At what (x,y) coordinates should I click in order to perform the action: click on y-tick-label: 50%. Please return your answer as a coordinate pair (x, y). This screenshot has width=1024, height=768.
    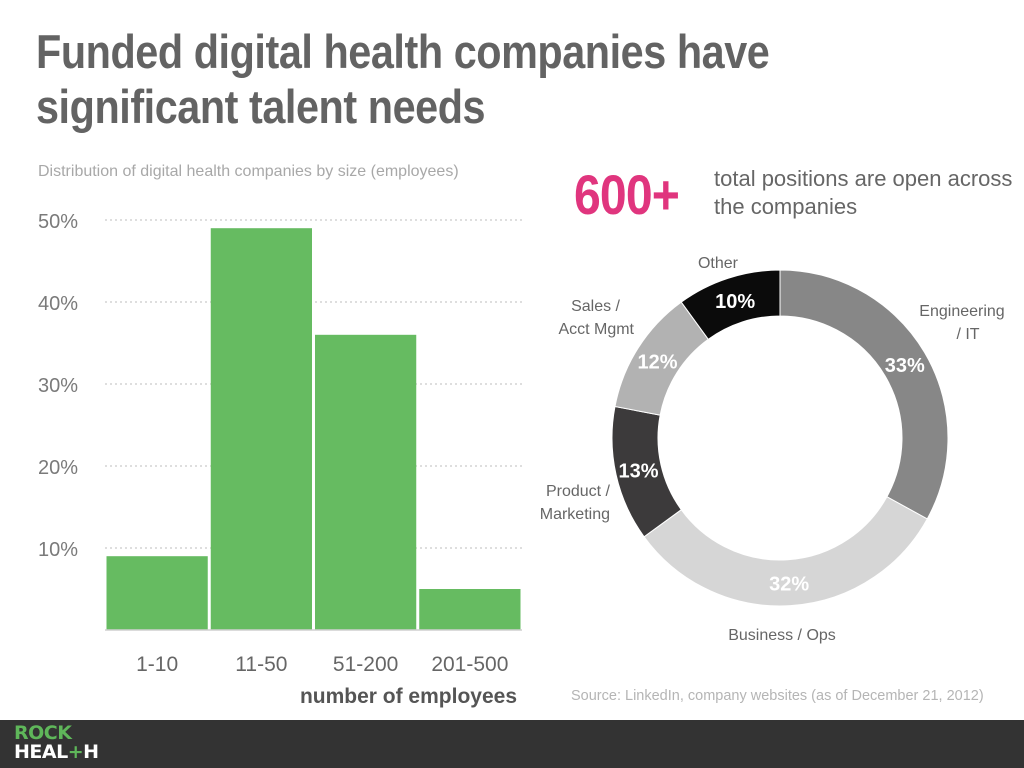
    Looking at the image, I should click on (58, 222).